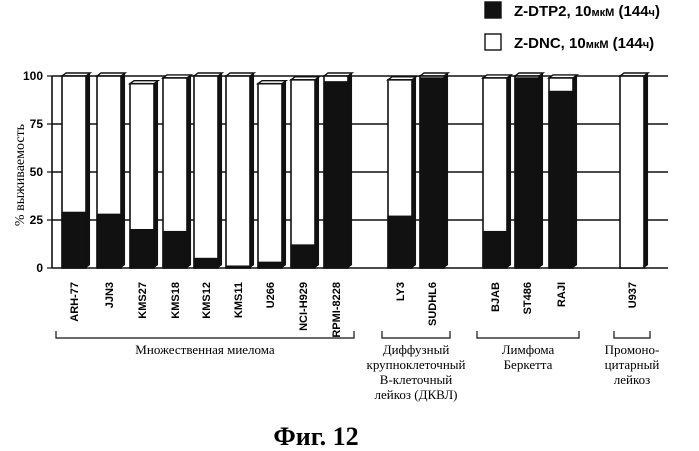 This screenshot has width=699, height=451. Describe the element at coordinates (111, 170) in the screenshot. I see `bar-jjn3` at that location.